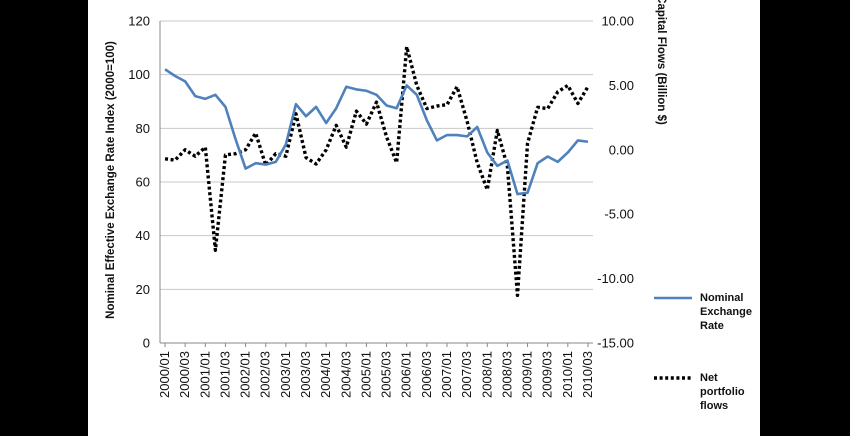  Describe the element at coordinates (143, 235) in the screenshot. I see `y-left-tick-label: 40` at that location.